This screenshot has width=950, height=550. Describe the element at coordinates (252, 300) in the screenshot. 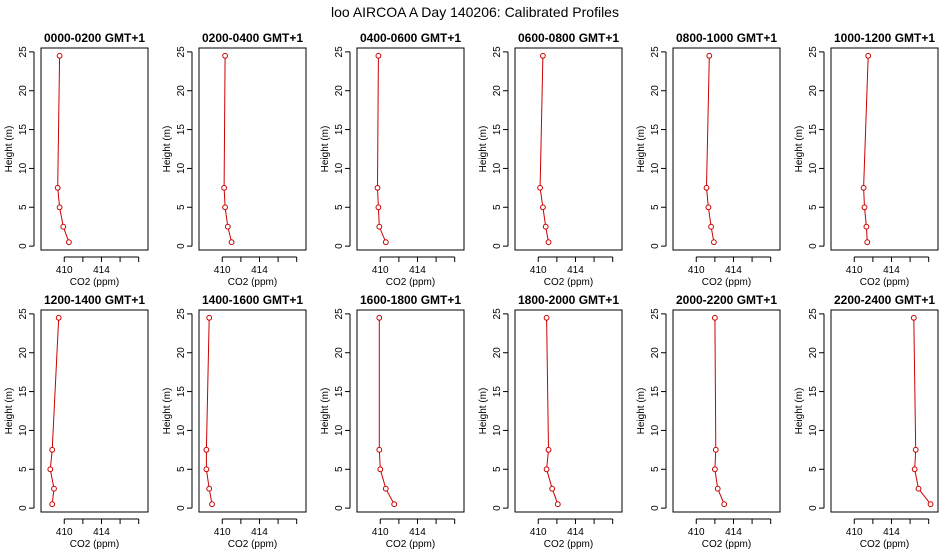

I see `panel-title: 1400-1600 GMT+1` at that location.